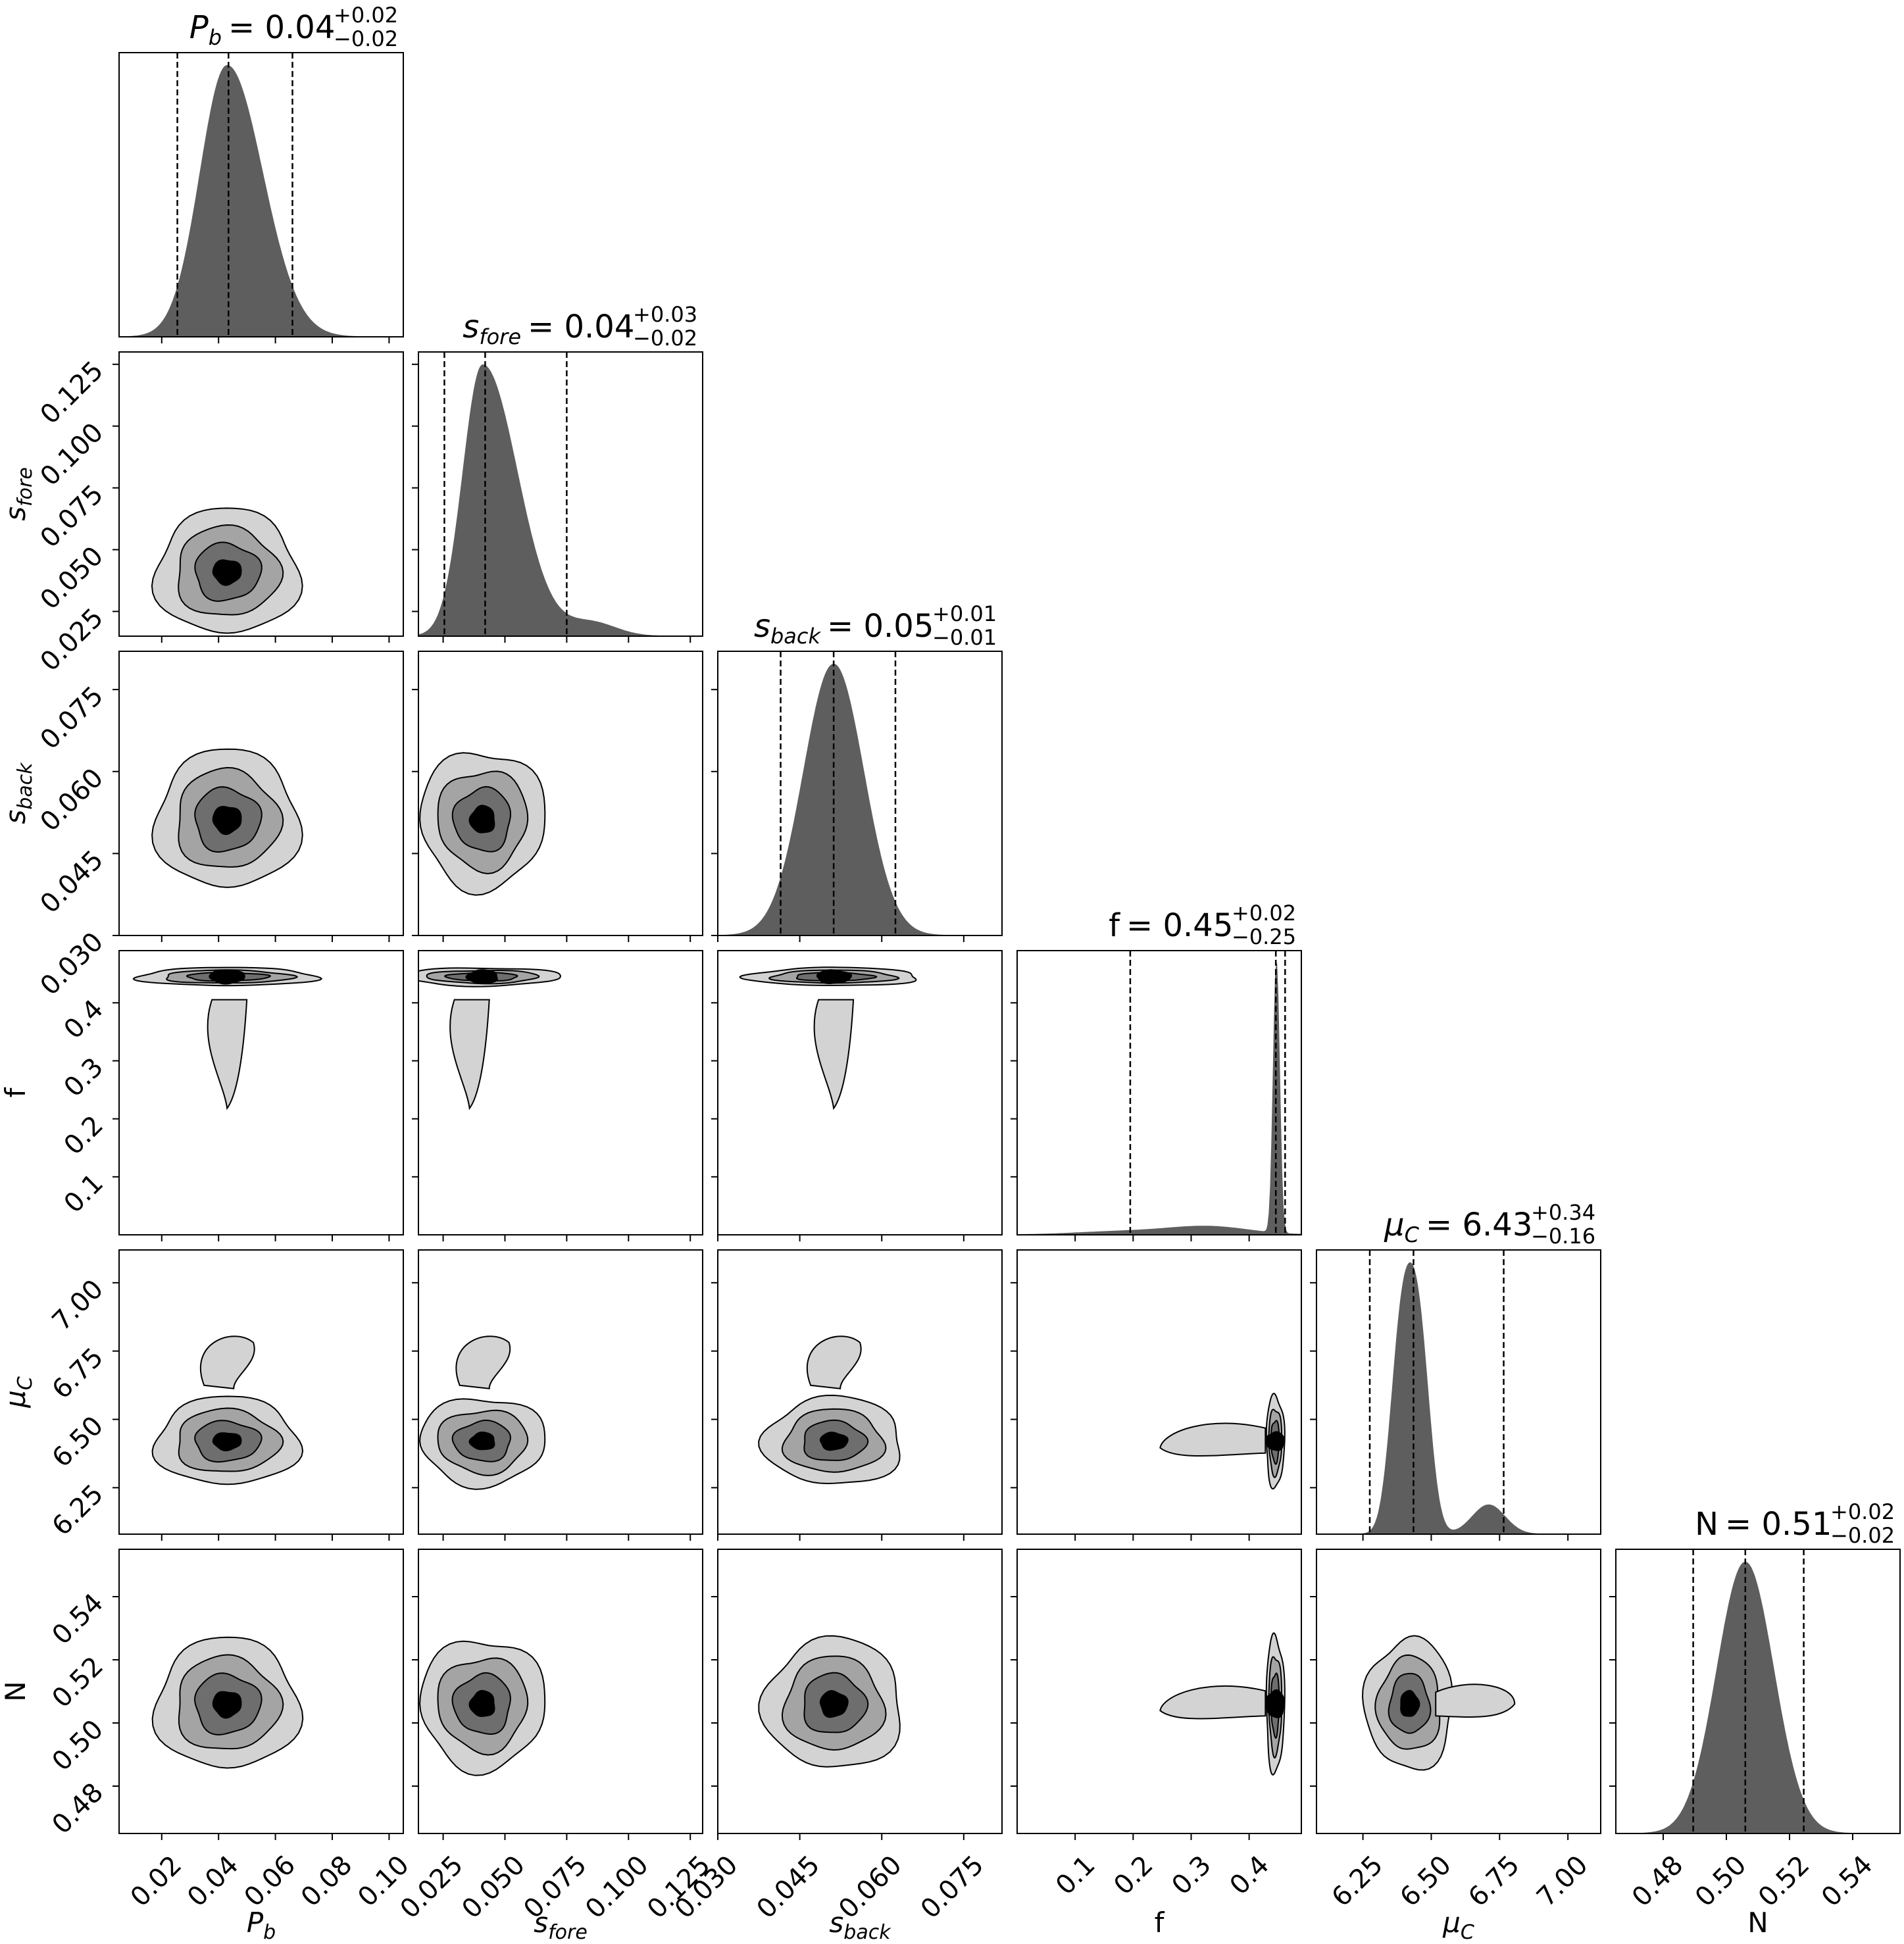  Describe the element at coordinates (431, 1887) in the screenshot. I see `x-tick-label: 0.025` at that location.